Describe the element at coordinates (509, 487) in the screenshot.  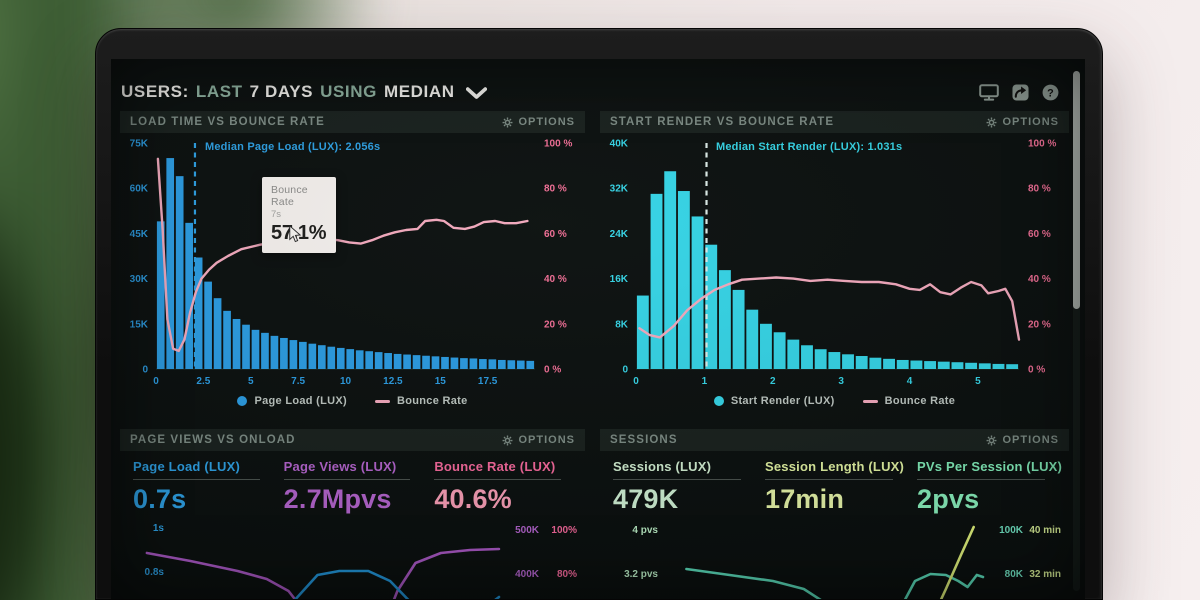
I see `metric-bounce-rate: Bounce Rate (LUX) 40.6%` at that location.